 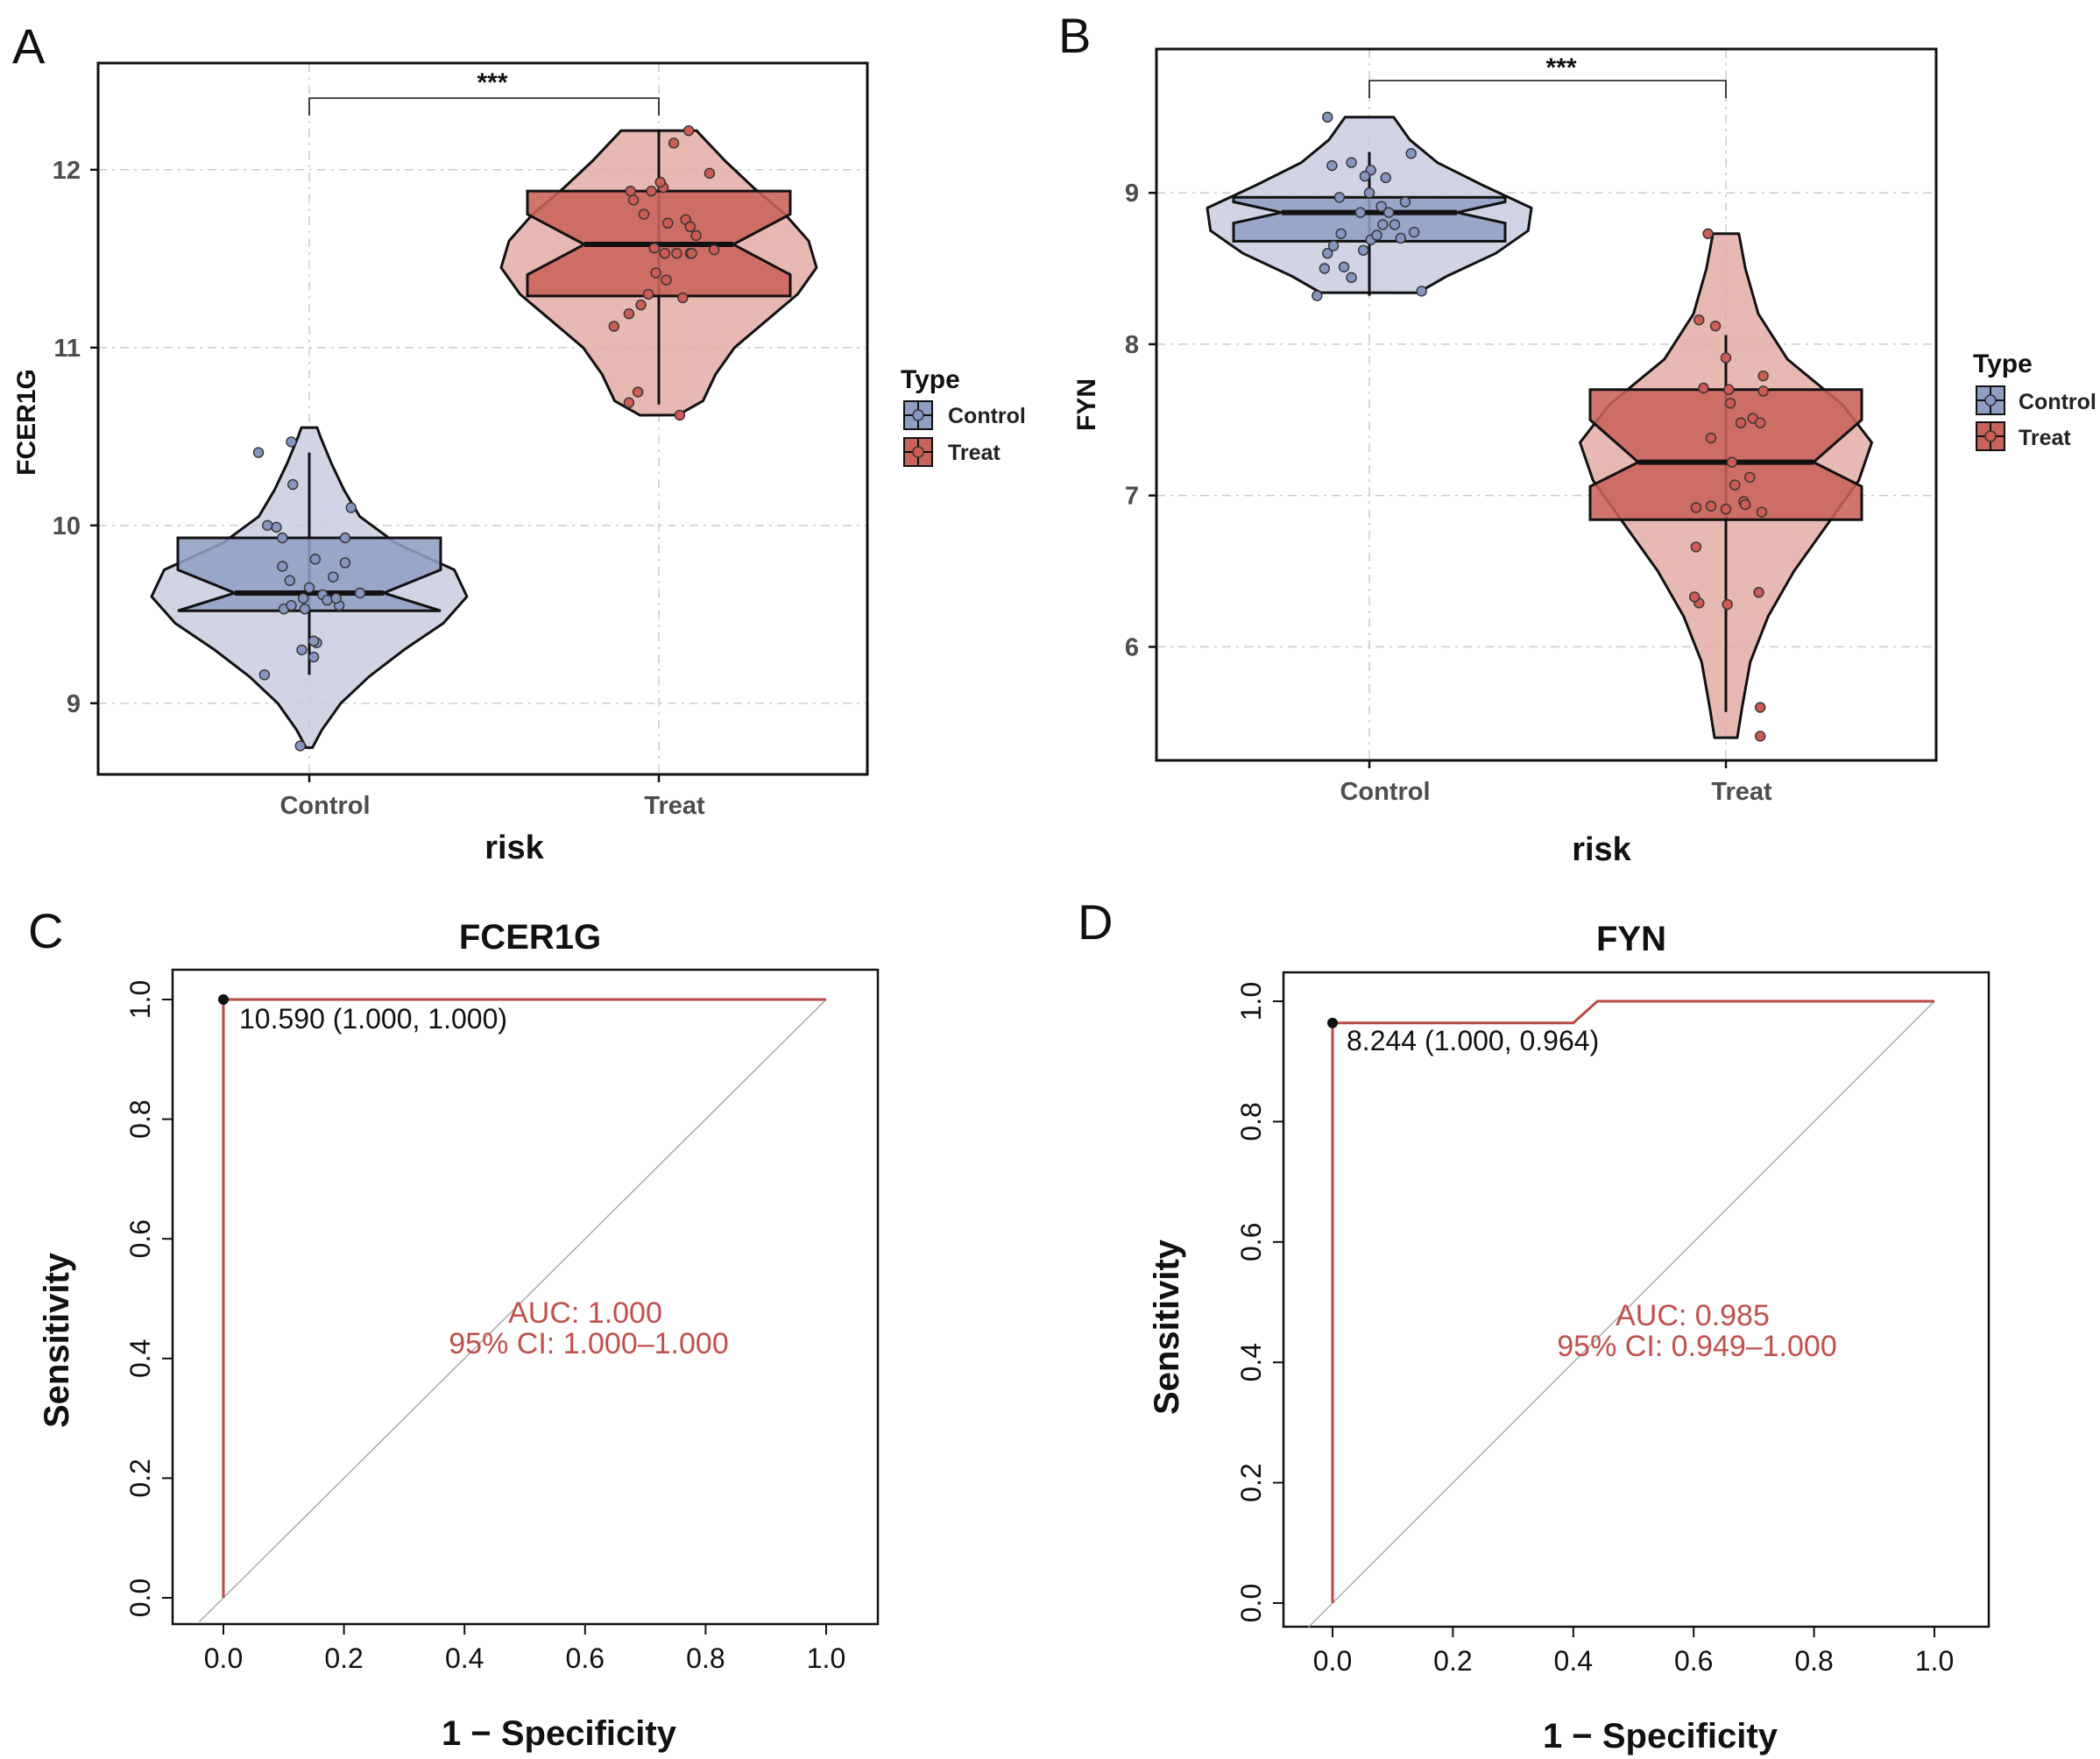 I want to click on panel-a-legend-label-treat: Treat, so click(x=974, y=453).